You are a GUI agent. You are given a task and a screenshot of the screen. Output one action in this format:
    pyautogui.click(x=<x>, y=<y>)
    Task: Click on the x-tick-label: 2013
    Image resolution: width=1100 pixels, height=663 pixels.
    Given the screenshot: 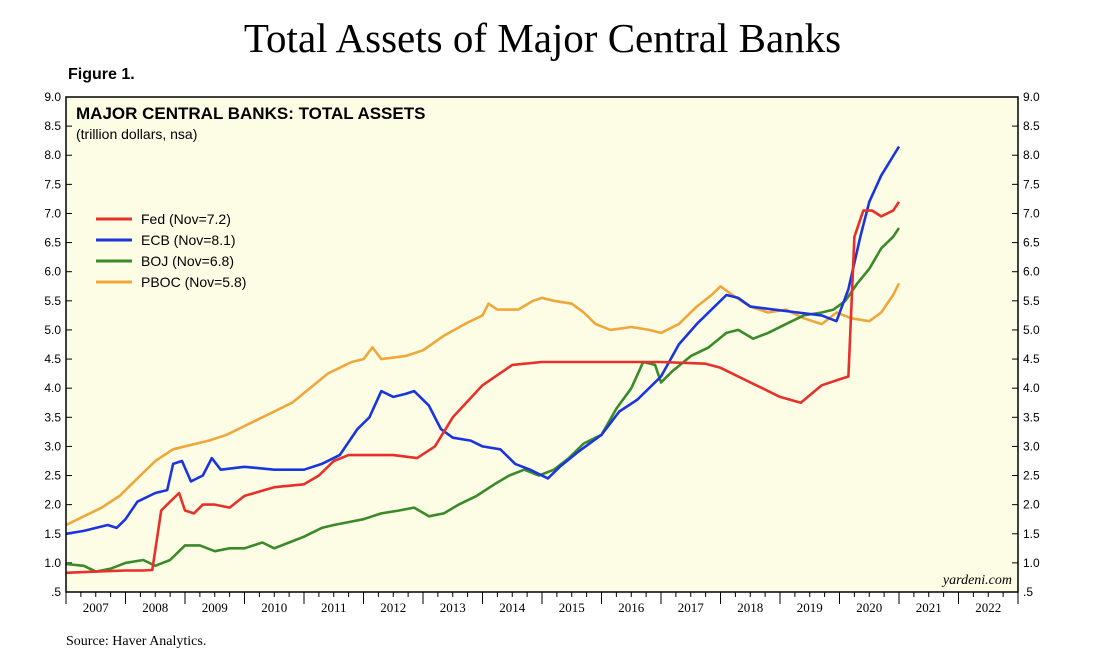 What is the action you would take?
    pyautogui.click(x=453, y=607)
    